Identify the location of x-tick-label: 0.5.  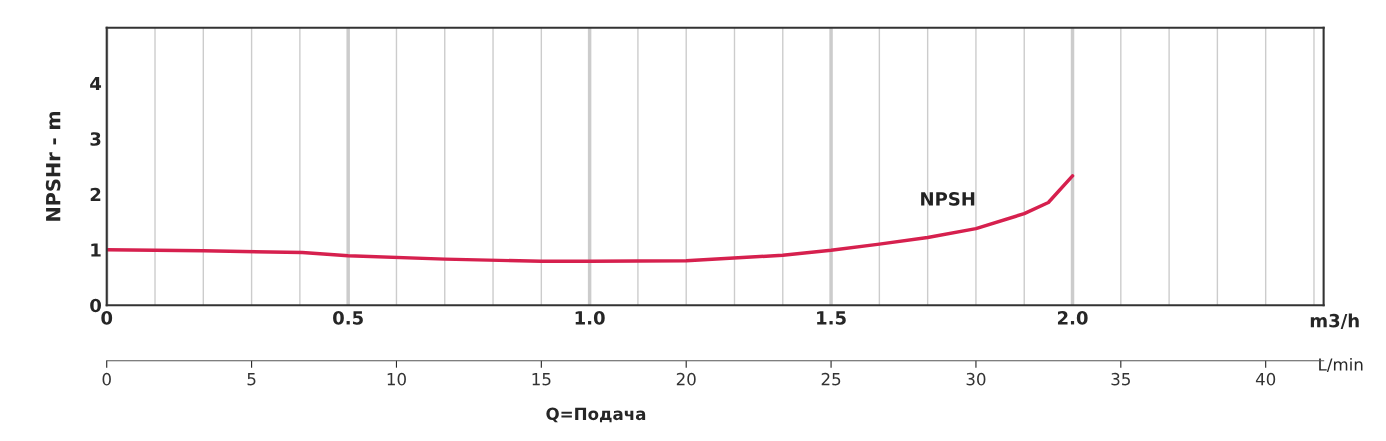
(348, 318).